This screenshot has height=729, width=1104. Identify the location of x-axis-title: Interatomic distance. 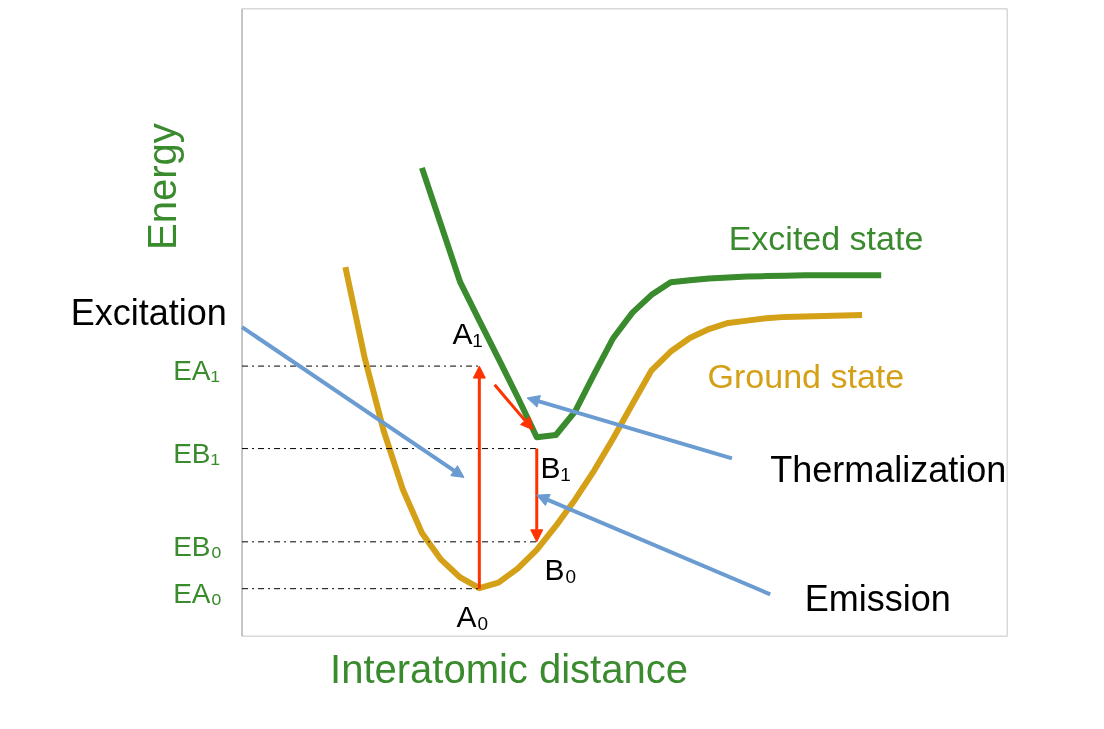
(509, 668).